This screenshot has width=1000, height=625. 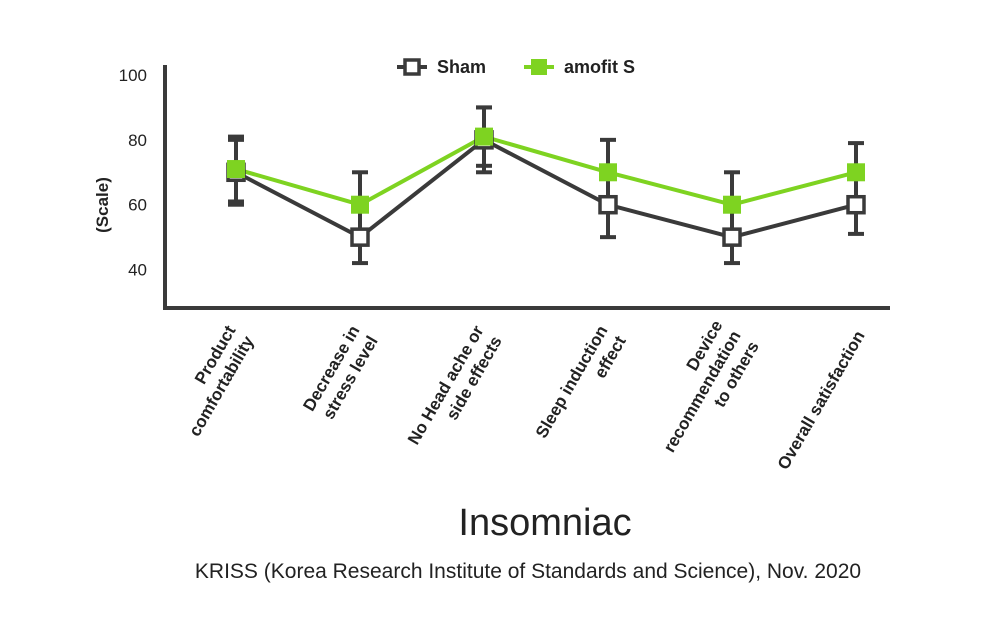 I want to click on y-tick-label: 60, so click(x=137, y=205).